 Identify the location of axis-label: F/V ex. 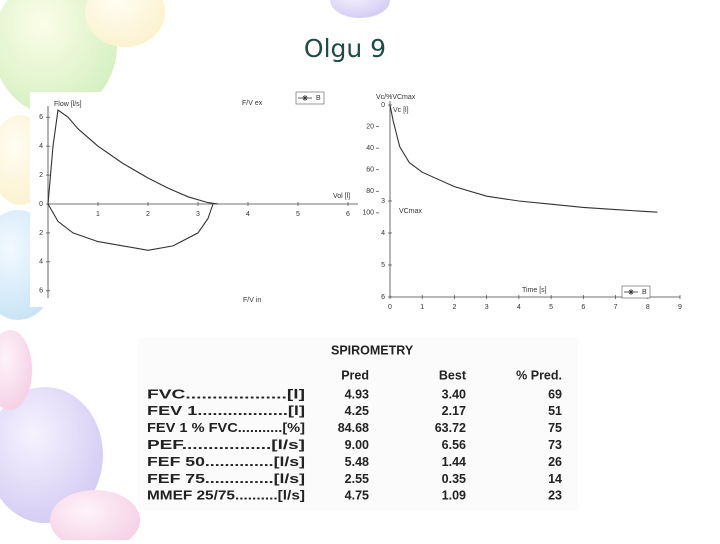
(252, 103).